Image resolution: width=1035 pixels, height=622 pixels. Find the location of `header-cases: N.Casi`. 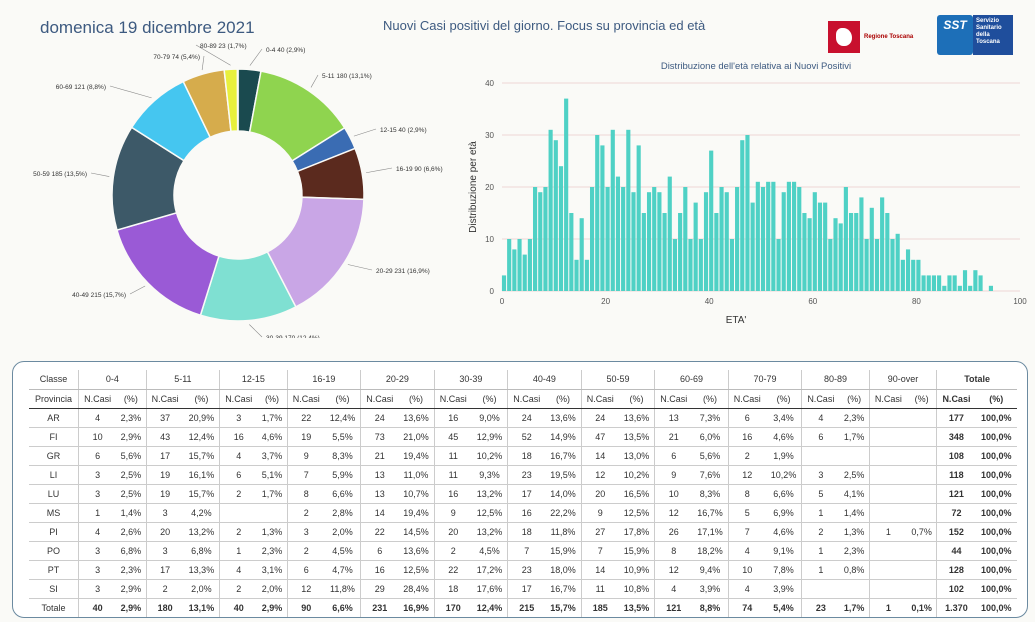

header-cases: N.Casi is located at coordinates (673, 399).